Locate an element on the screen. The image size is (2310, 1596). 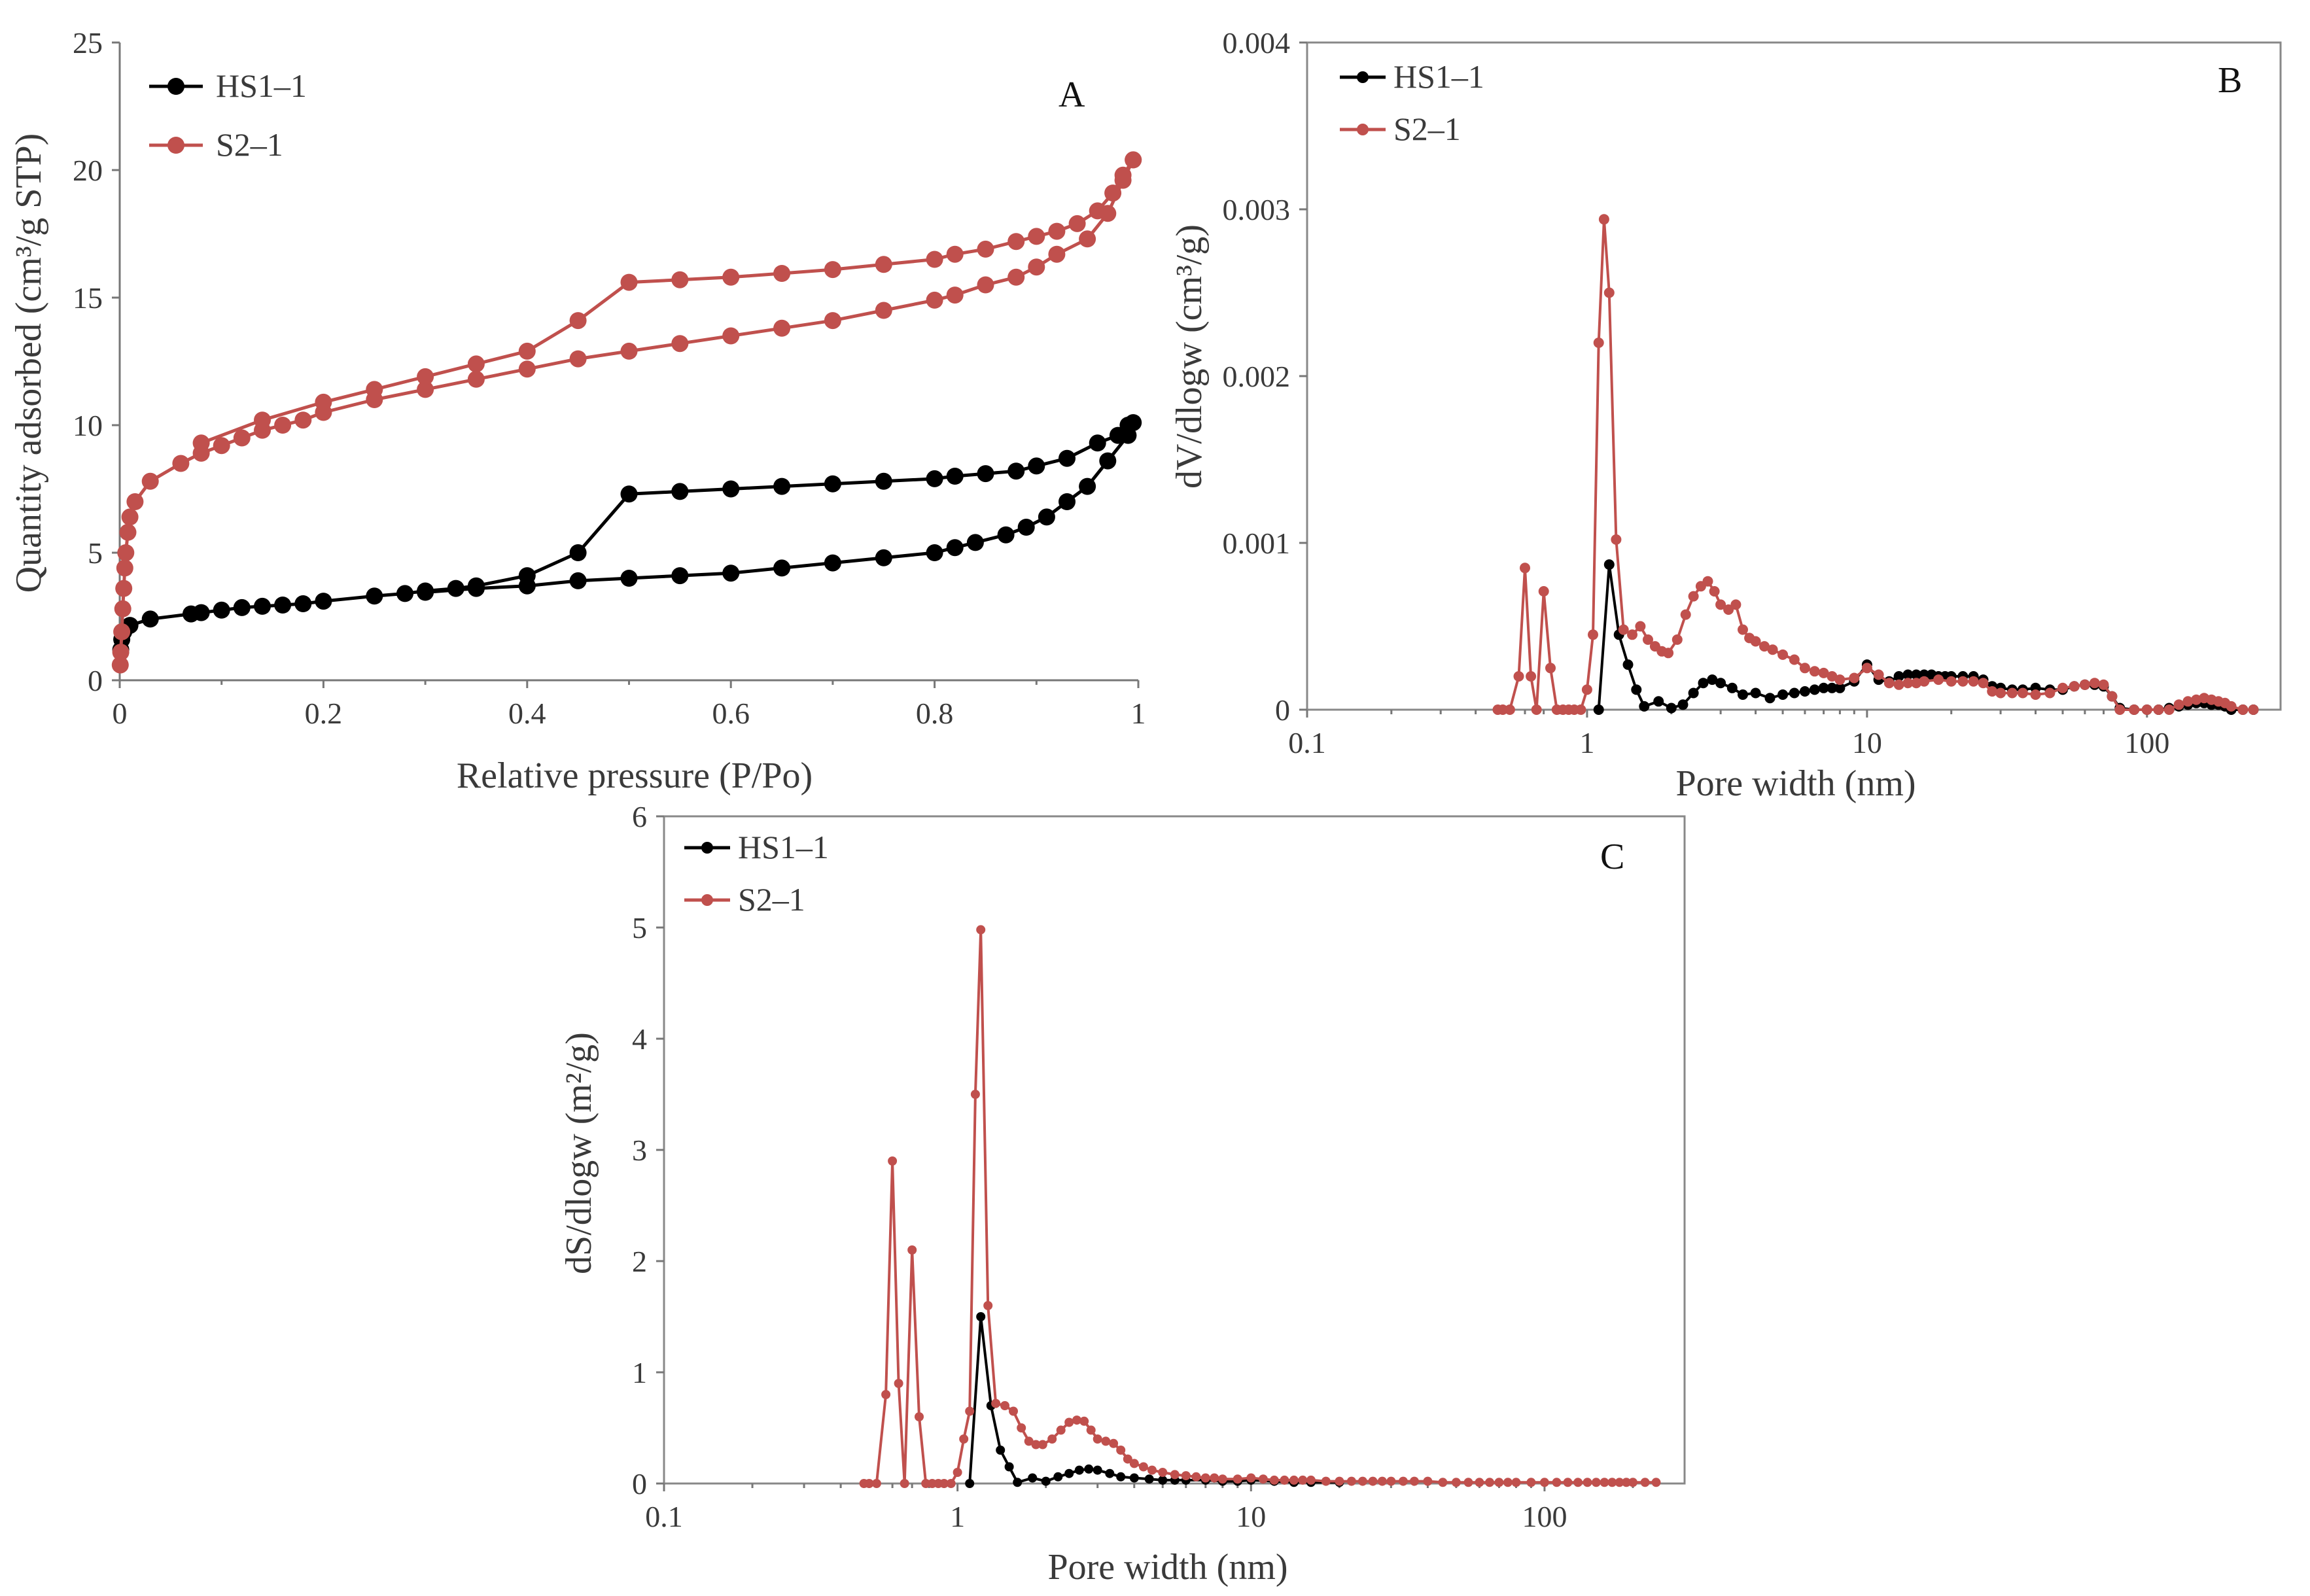
panel-b-ytick-label: 0.004 is located at coordinates (1257, 43).